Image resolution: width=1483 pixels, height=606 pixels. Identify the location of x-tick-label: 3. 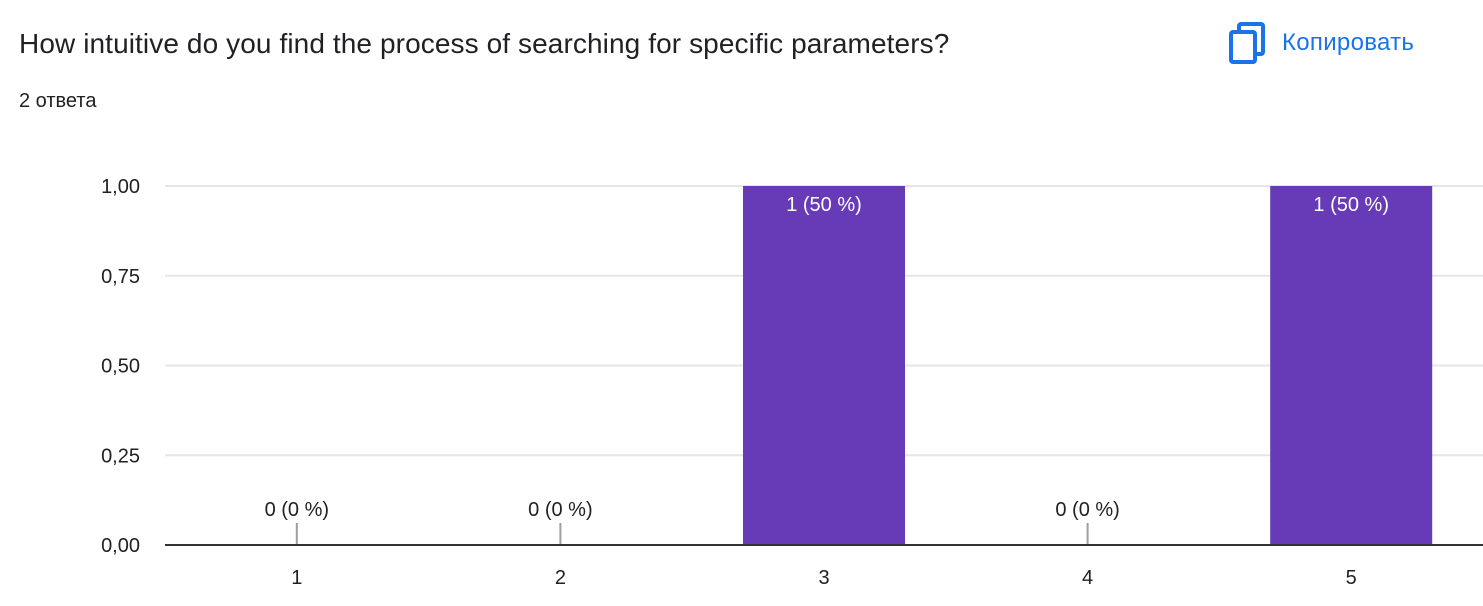
(823, 578).